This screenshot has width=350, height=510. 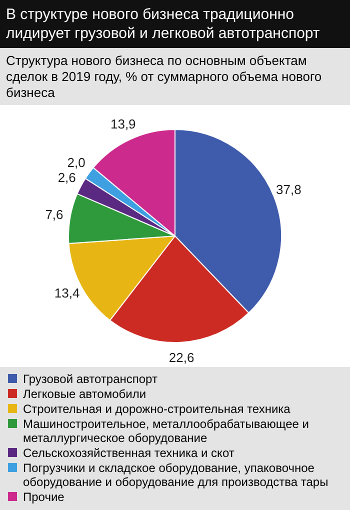 I want to click on legend-label: Сельскохозяйственная техника и скот, so click(x=128, y=453).